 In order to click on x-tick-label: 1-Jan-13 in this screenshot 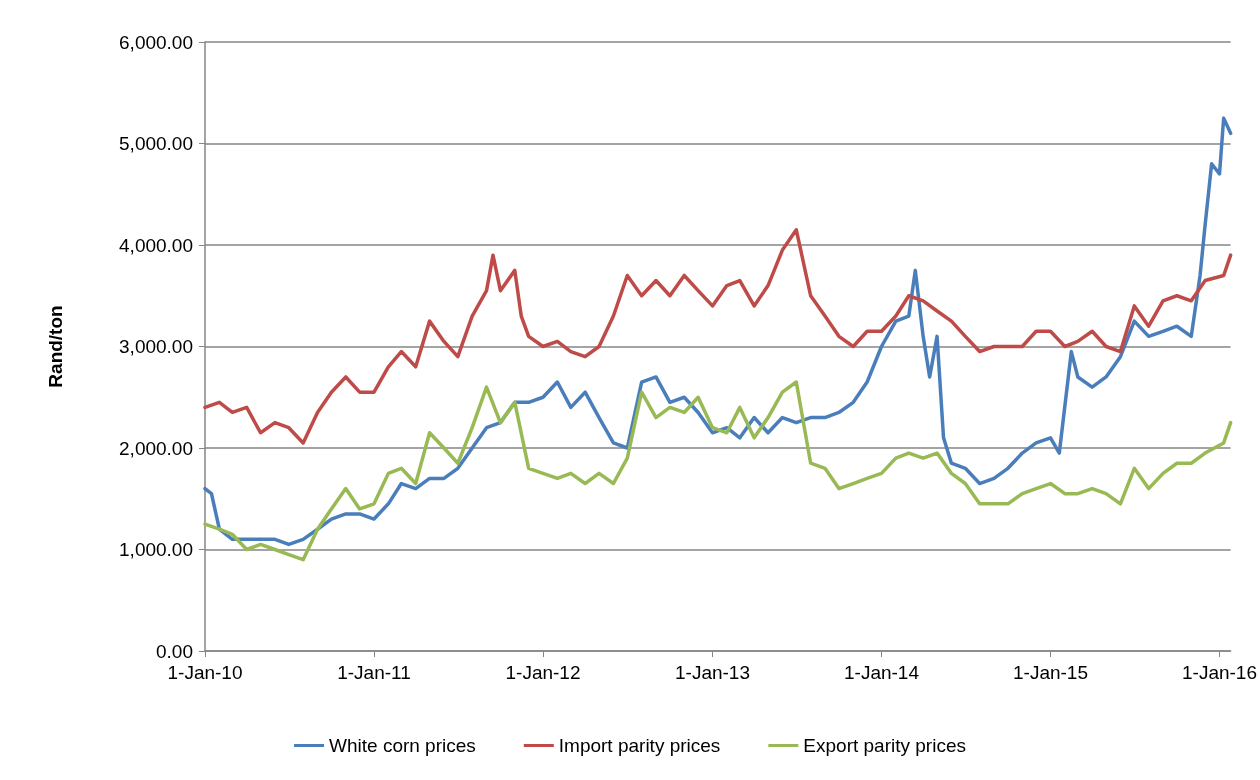, I will do `click(712, 672)`.